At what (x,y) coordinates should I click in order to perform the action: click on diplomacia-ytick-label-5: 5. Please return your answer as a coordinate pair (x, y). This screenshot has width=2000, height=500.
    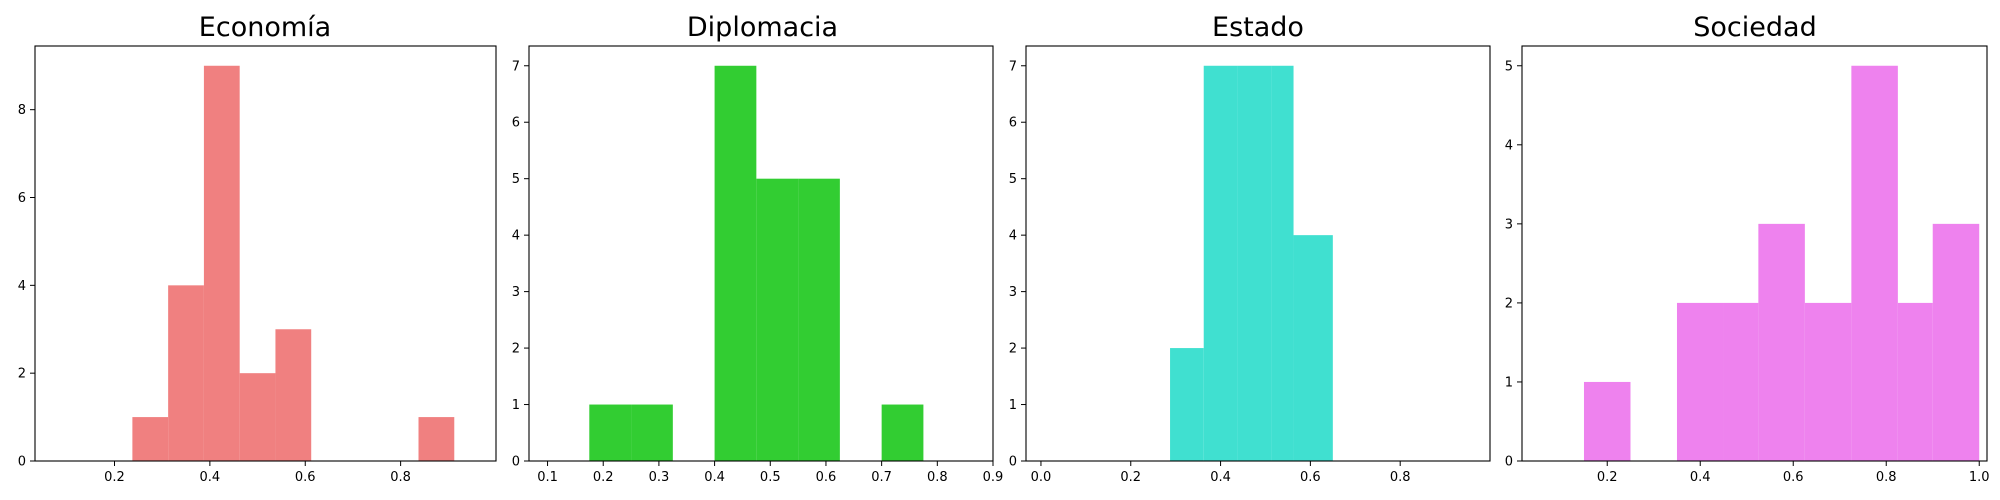
    Looking at the image, I should click on (516, 179).